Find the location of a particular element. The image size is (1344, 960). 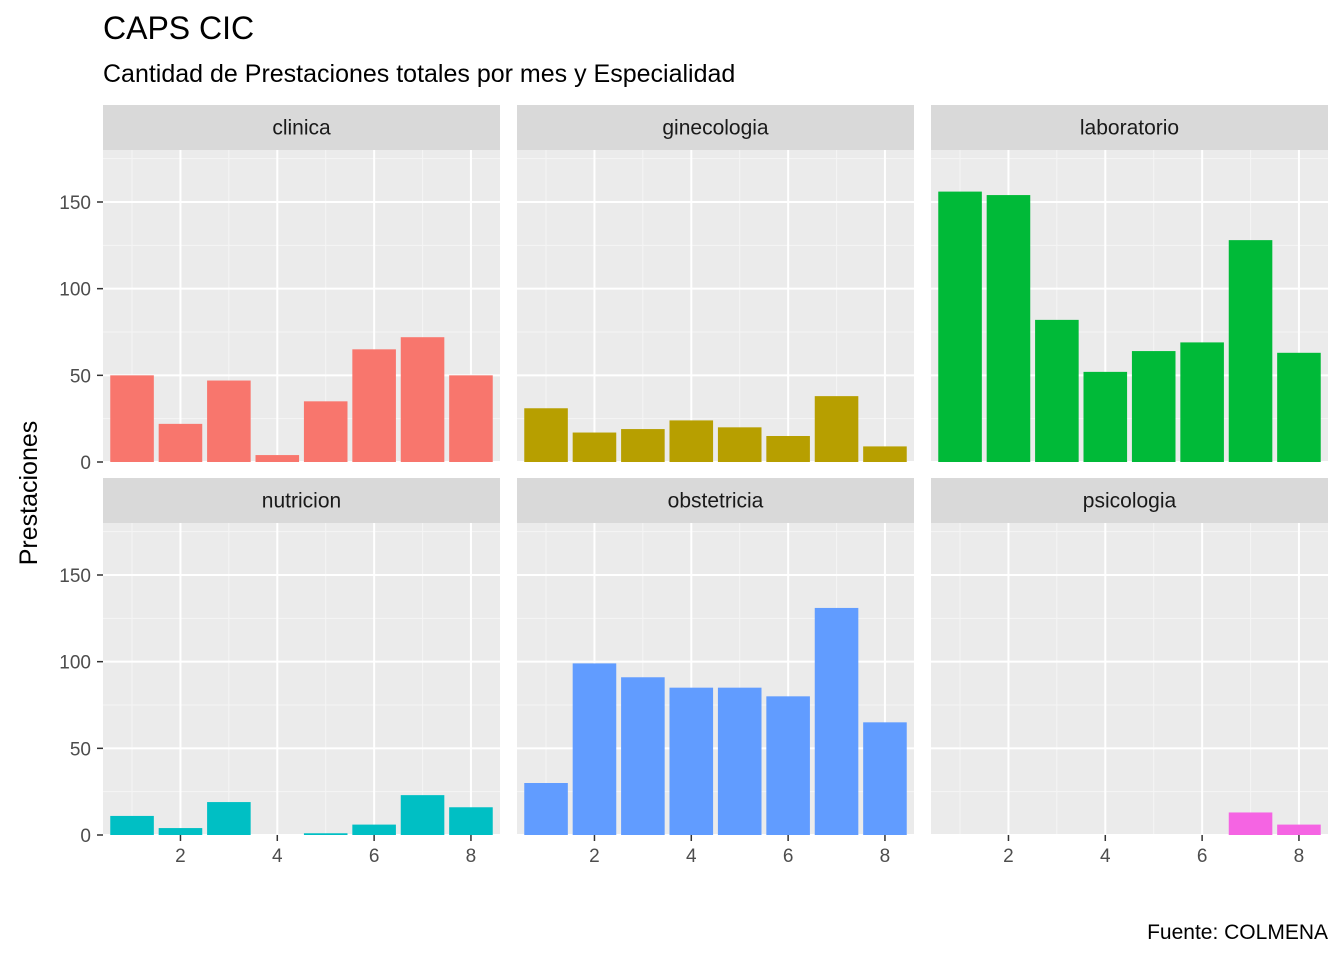

chart-title: CAPS CIC is located at coordinates (179, 28).